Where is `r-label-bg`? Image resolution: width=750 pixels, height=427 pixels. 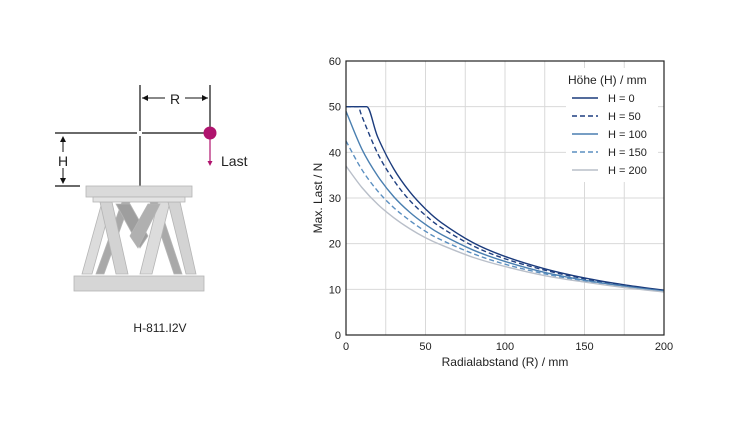 r-label-bg is located at coordinates (175, 98).